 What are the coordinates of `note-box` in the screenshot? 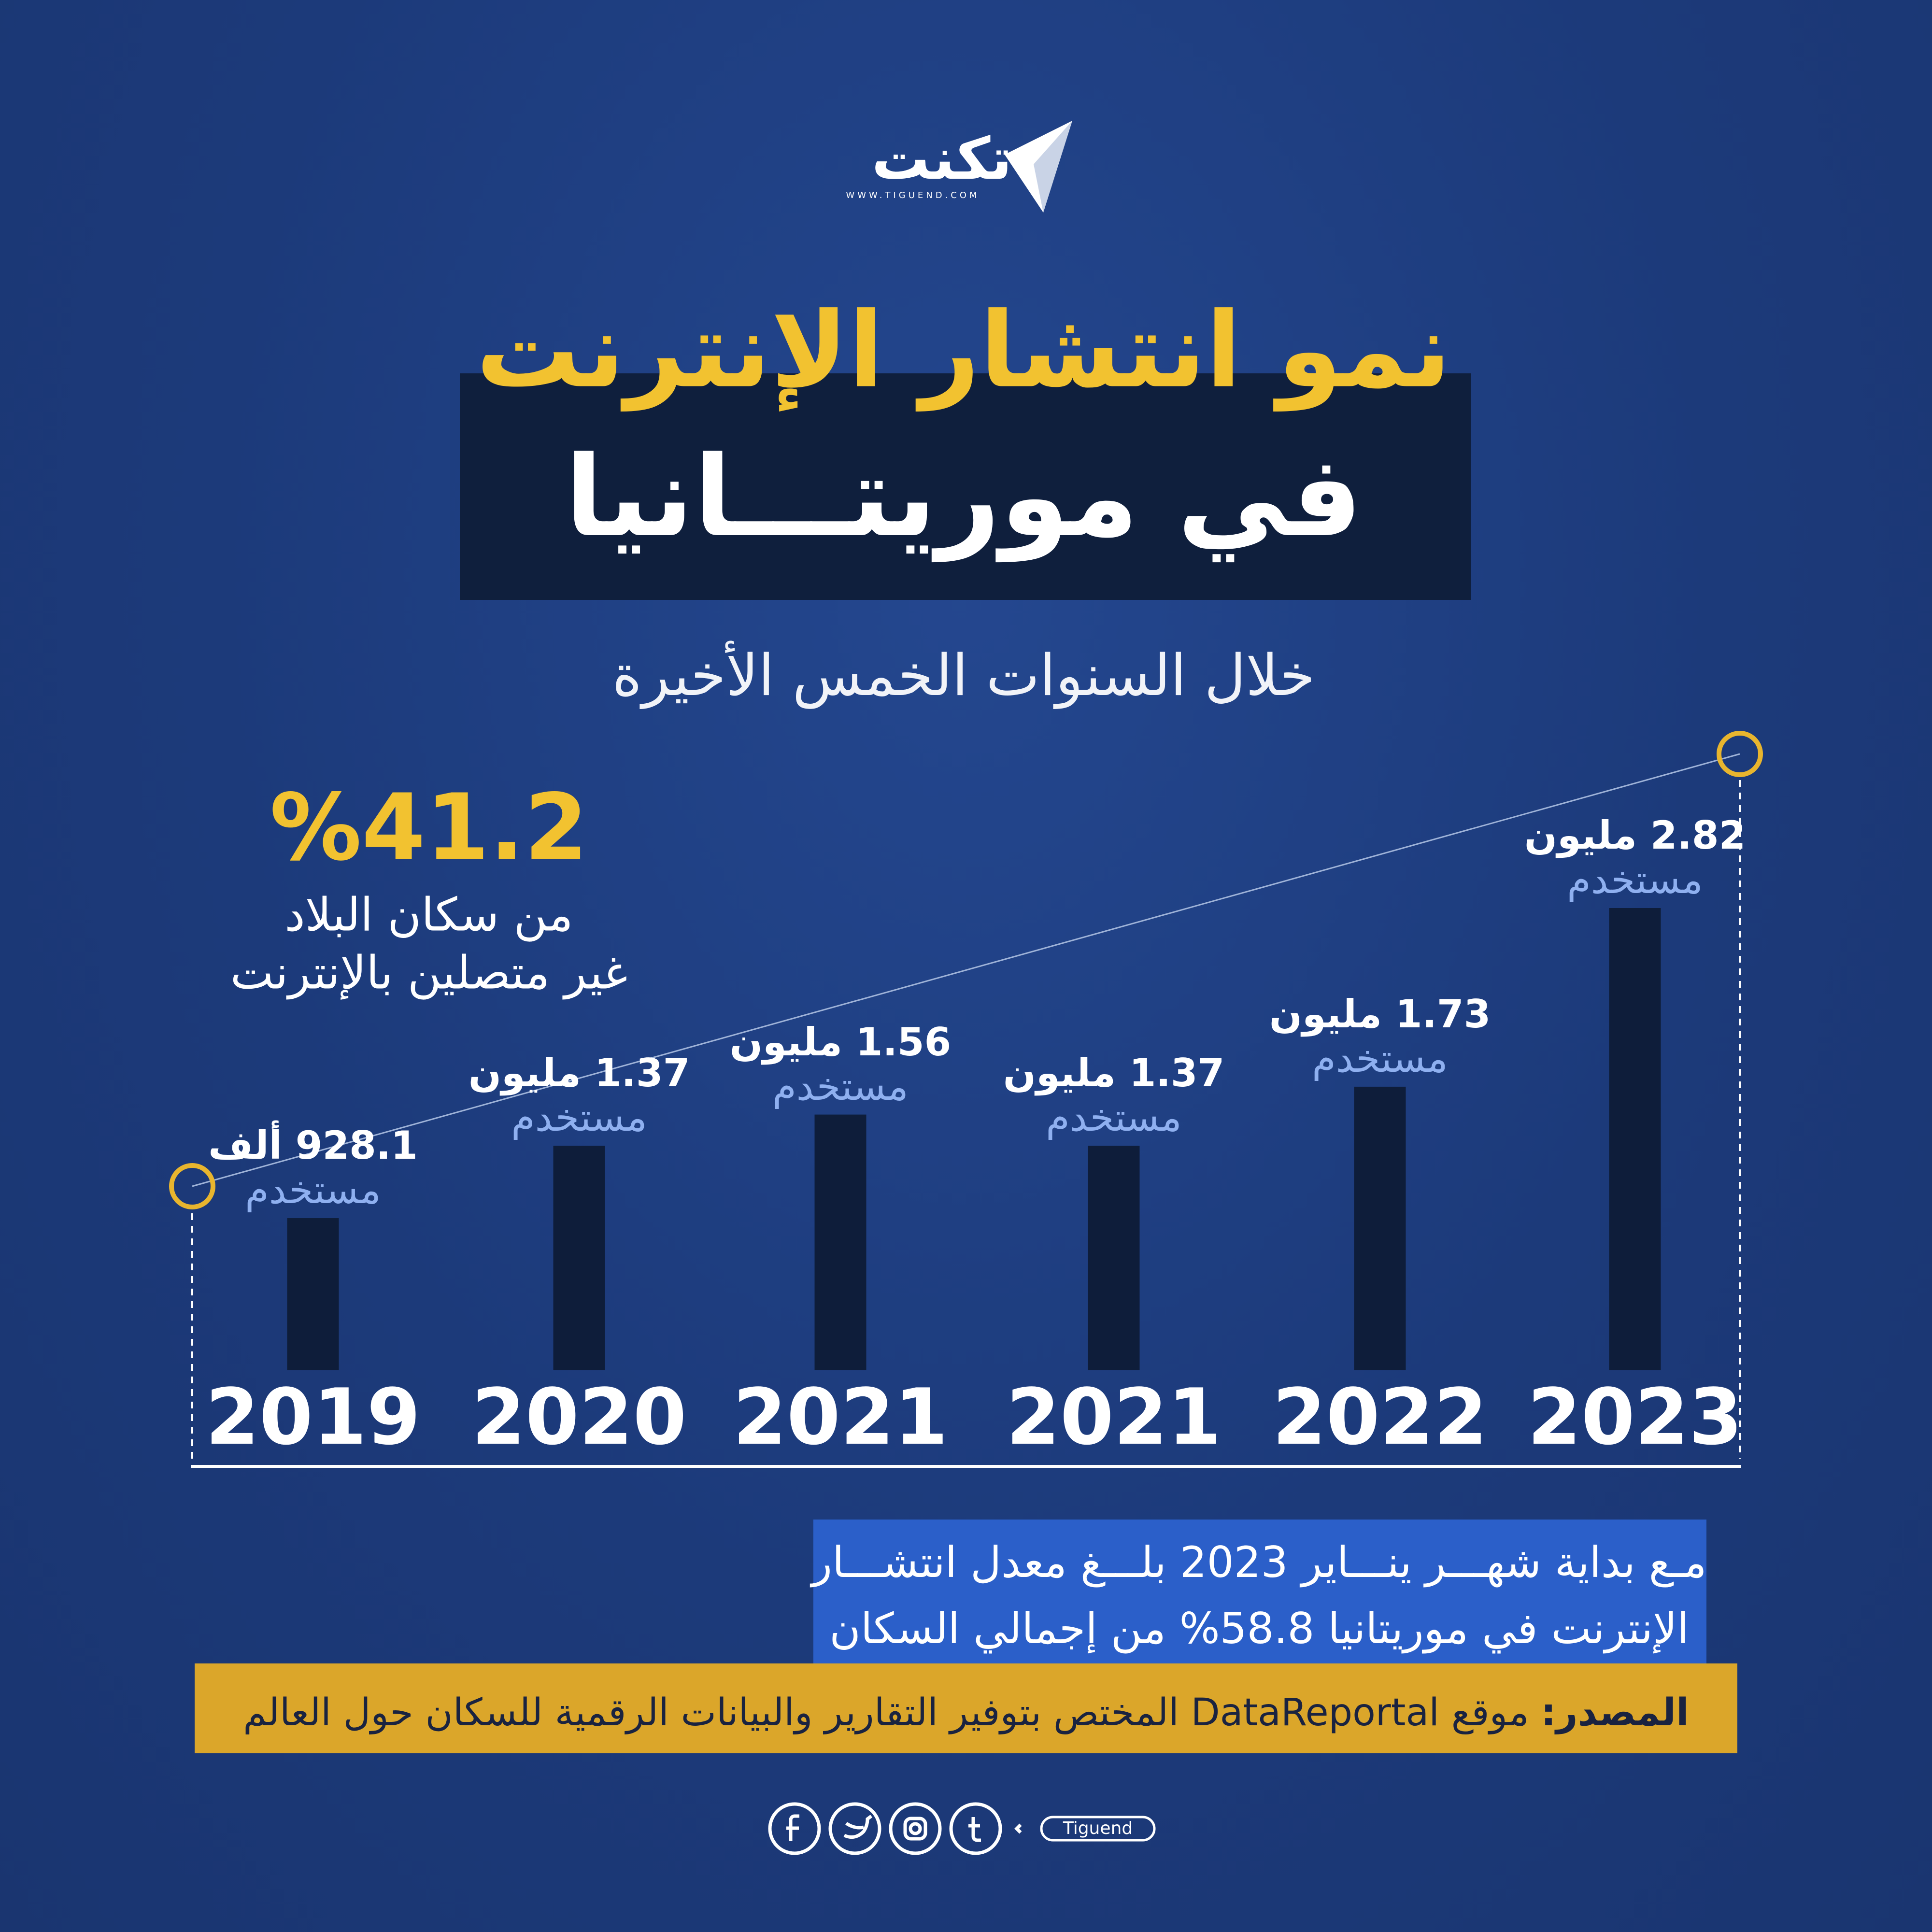 It's located at (1259, 1595).